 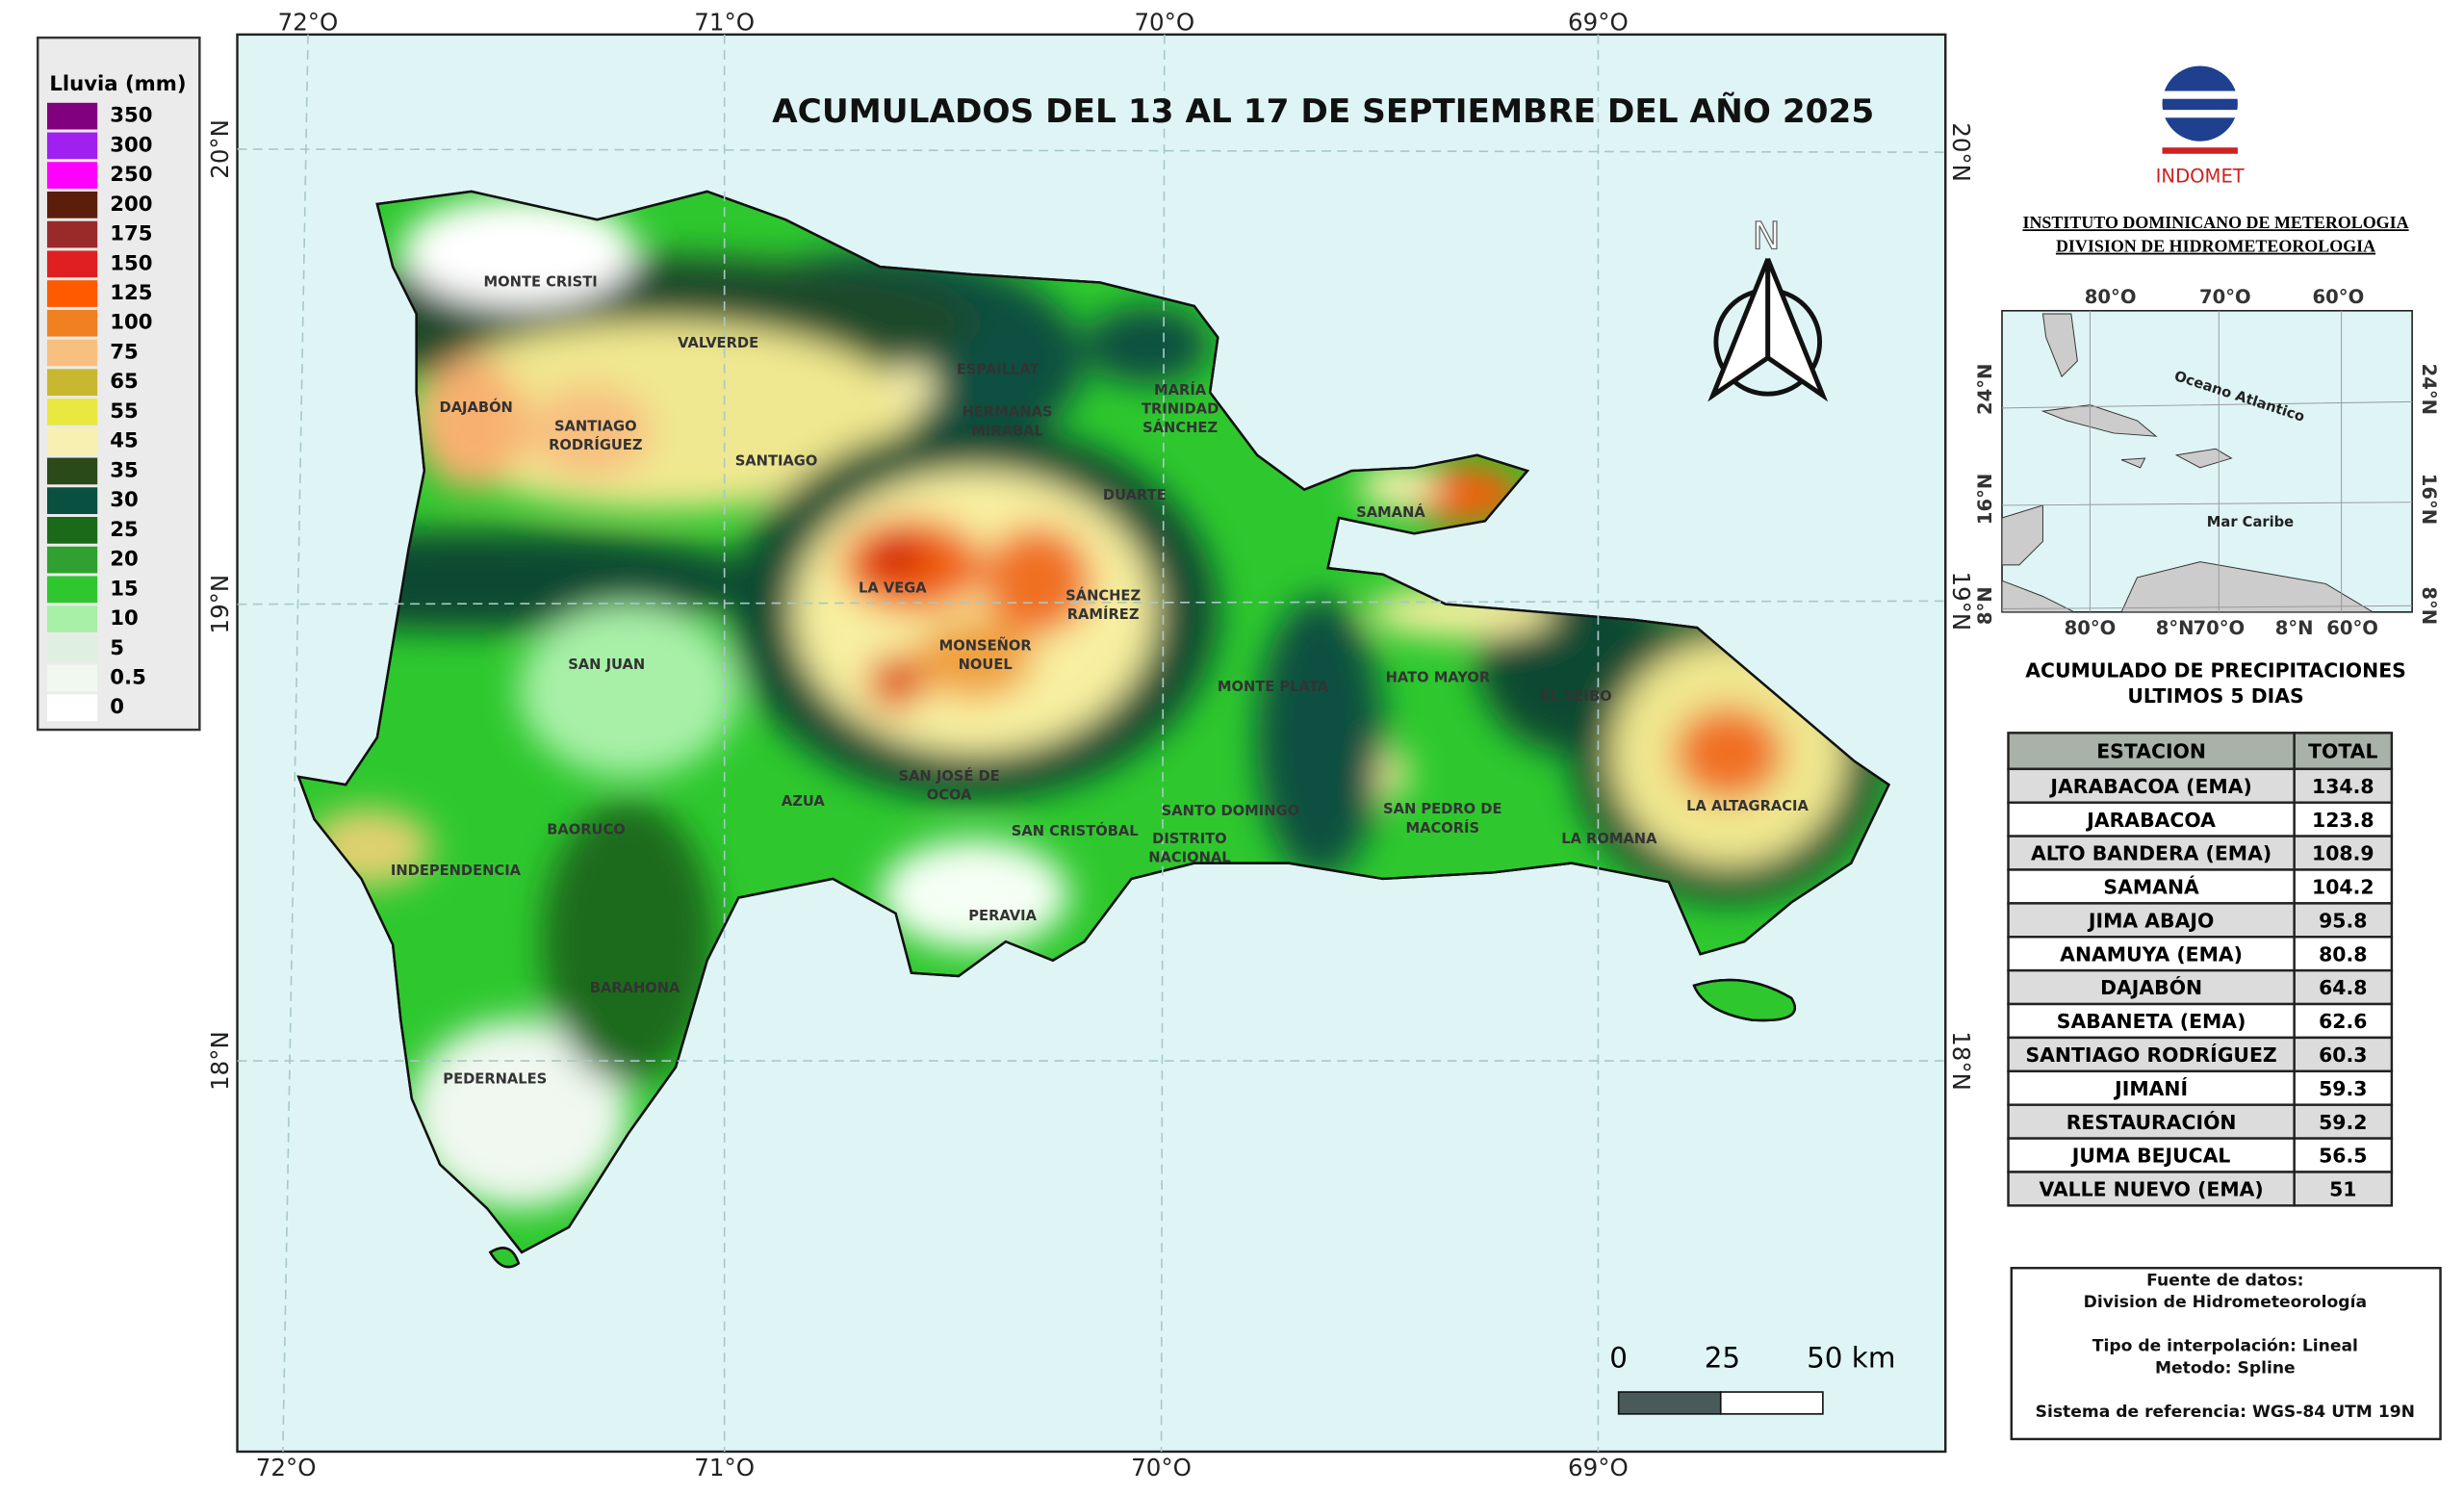 What do you see at coordinates (131, 292) in the screenshot?
I see `legend-label: 125` at bounding box center [131, 292].